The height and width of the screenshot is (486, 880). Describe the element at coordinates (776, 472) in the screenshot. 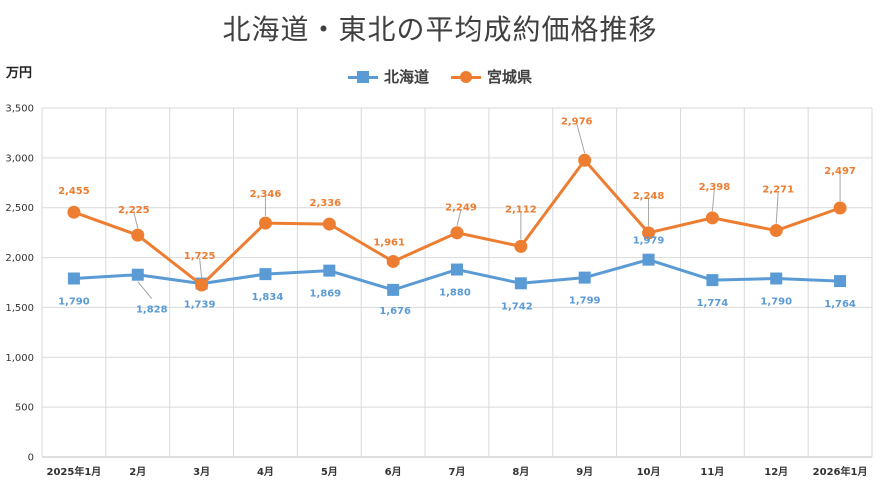

I see `x-tick-label: 12月` at that location.